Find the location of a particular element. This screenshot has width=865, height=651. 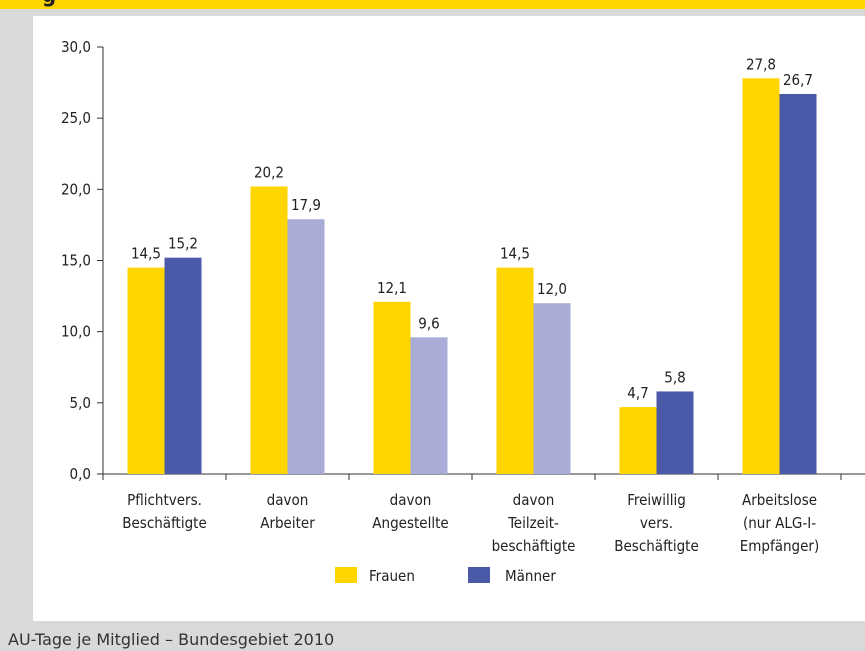

chart-caption: AU-Tage je Mitglied – Bundesgebiet 2010 is located at coordinates (171, 639).